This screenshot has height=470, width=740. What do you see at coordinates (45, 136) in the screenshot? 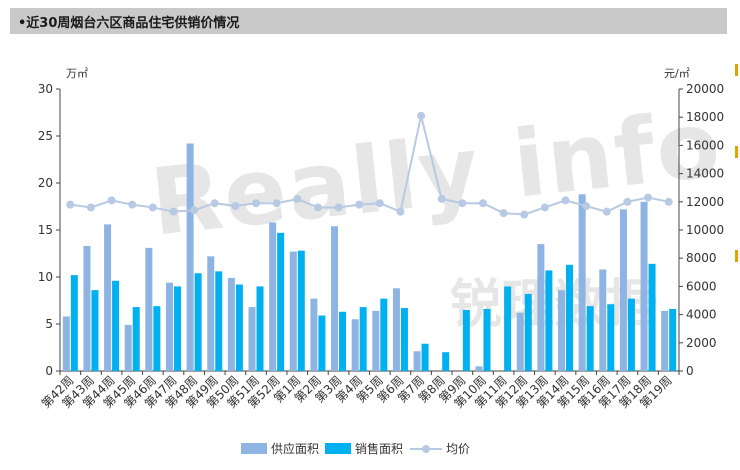
I see `y-left-tick-label: 25` at bounding box center [45, 136].